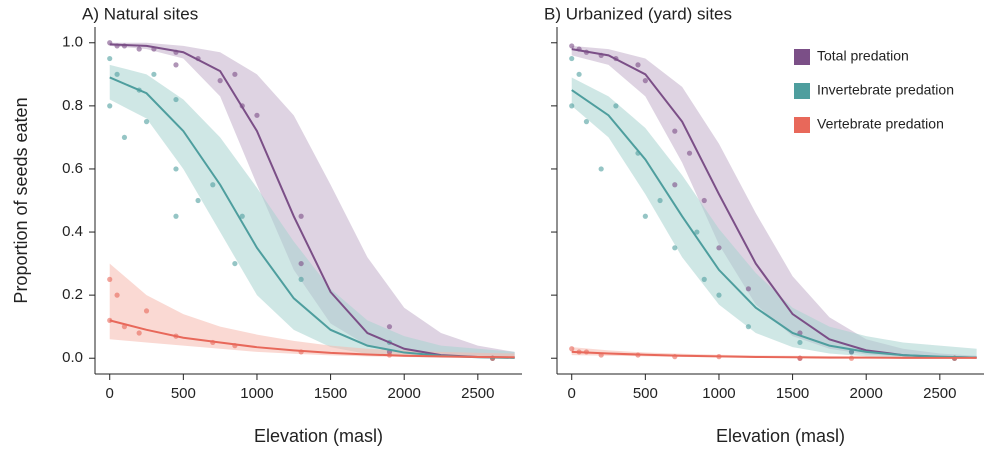 This screenshot has width=988, height=451. What do you see at coordinates (312, 310) in the screenshot?
I see `confidence-band` at bounding box center [312, 310].